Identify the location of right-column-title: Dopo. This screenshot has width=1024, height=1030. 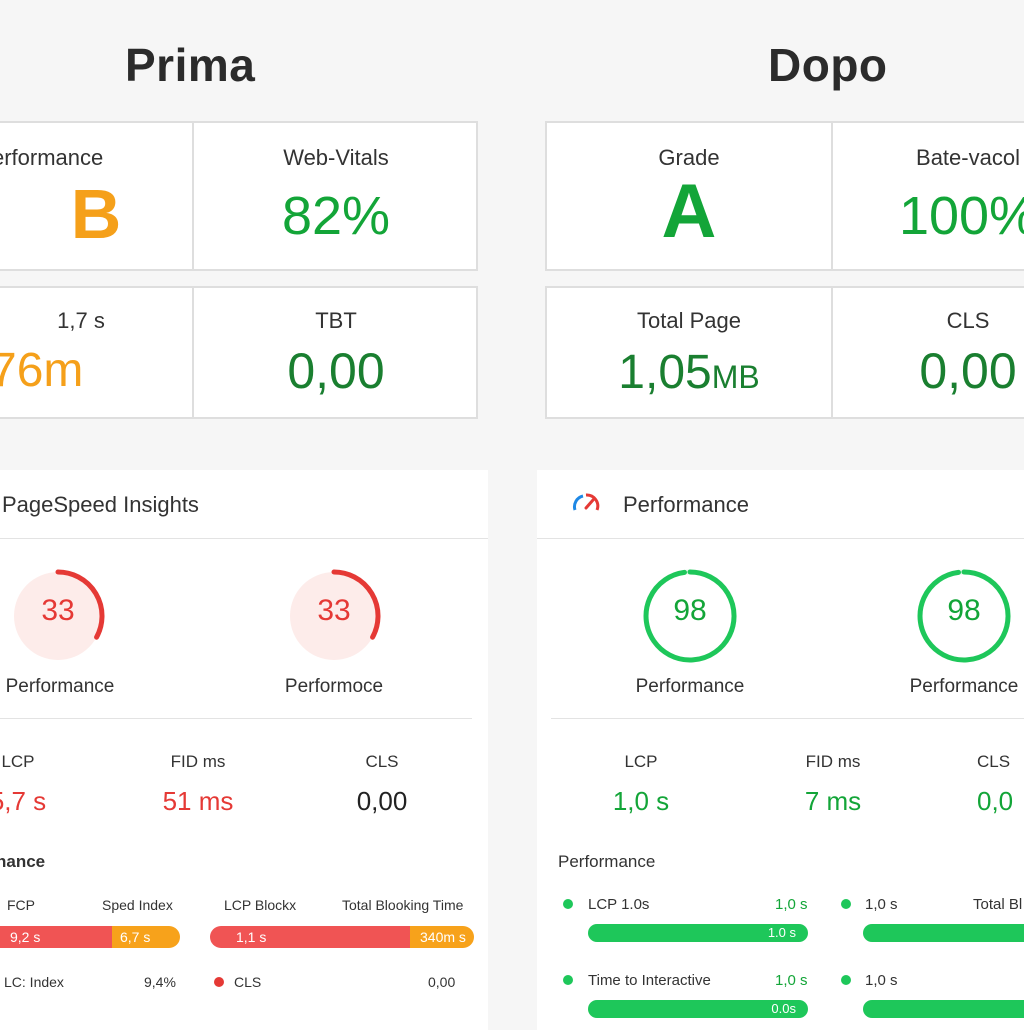
(828, 65).